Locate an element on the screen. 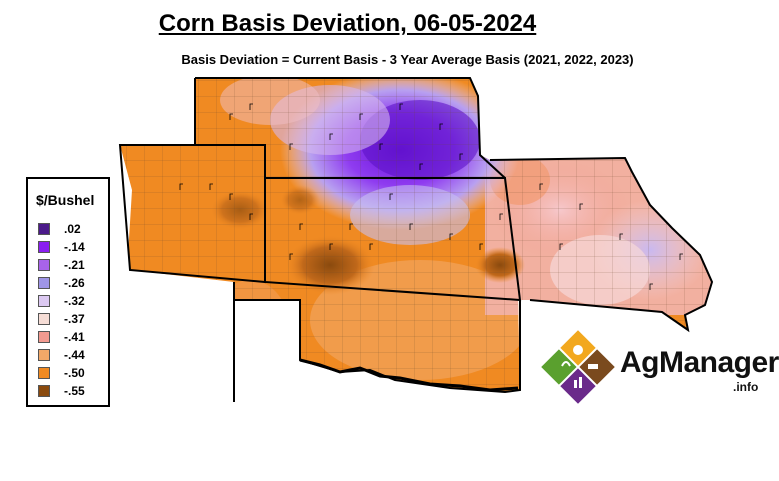 The height and width of the screenshot is (481, 779). legend-label: -.44 is located at coordinates (74, 355).